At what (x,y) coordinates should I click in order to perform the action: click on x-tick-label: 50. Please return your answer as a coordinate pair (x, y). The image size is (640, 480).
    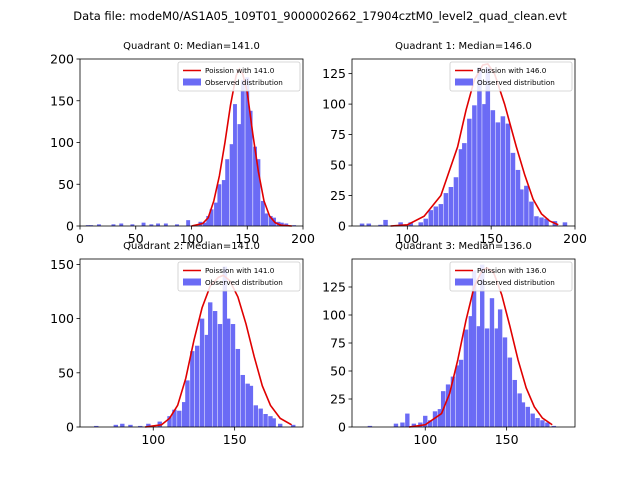
    Looking at the image, I should click on (136, 238).